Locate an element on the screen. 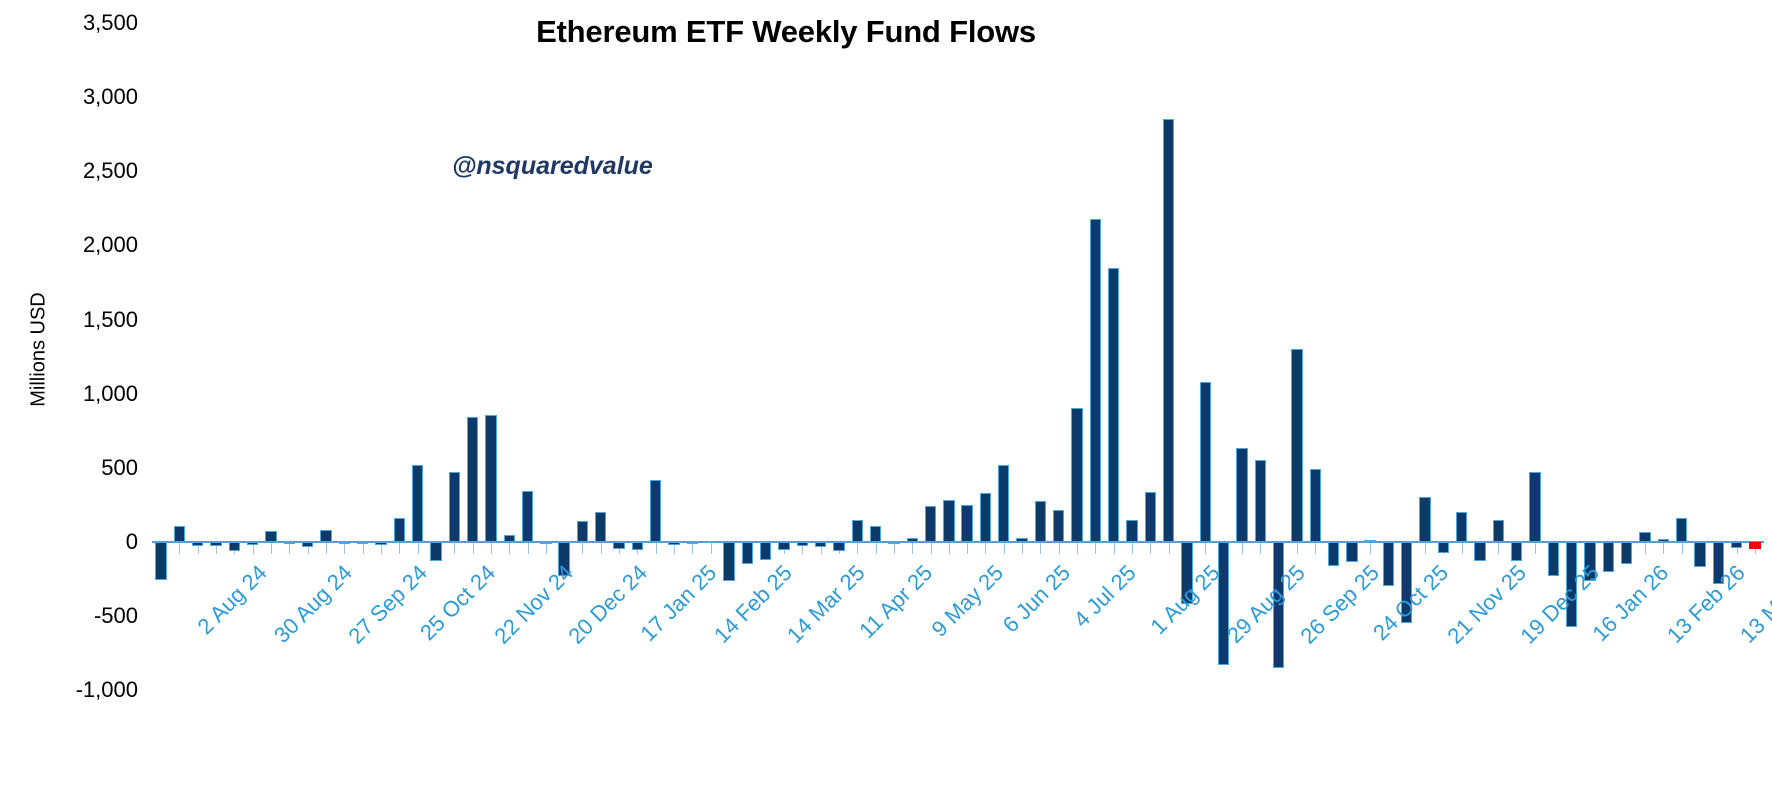 The height and width of the screenshot is (809, 1772). y-axis-tick-label: 2,500 is located at coordinates (110, 171).